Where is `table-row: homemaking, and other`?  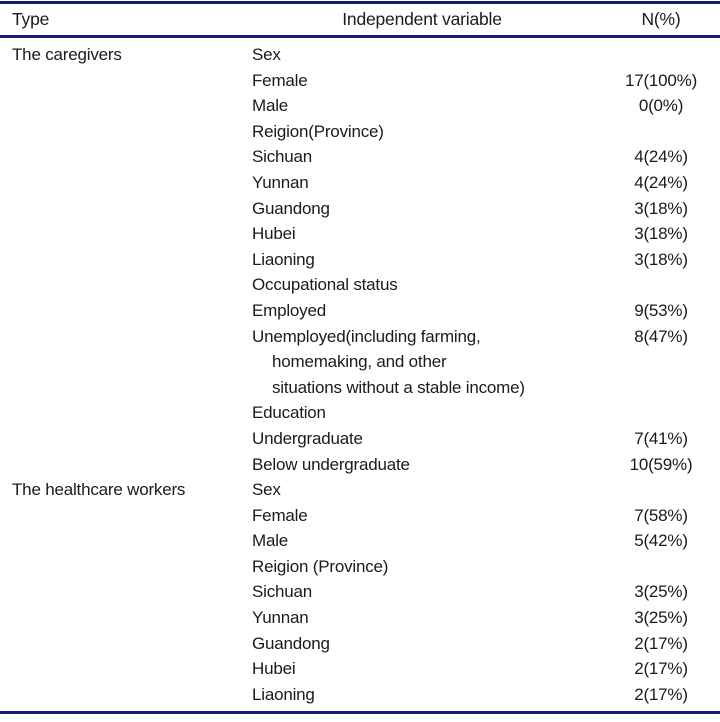 table-row: homemaking, and other is located at coordinates (360, 362).